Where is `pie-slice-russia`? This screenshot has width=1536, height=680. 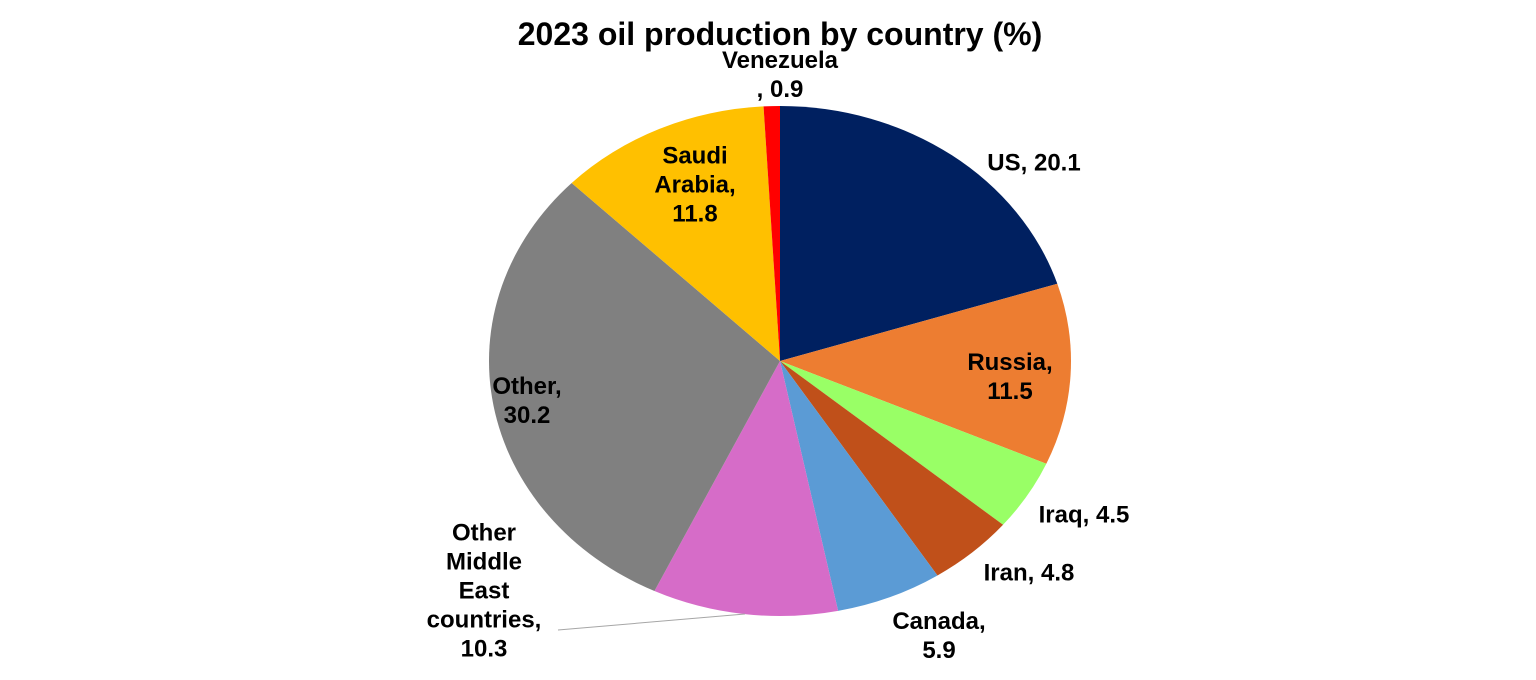 pie-slice-russia is located at coordinates (925, 373).